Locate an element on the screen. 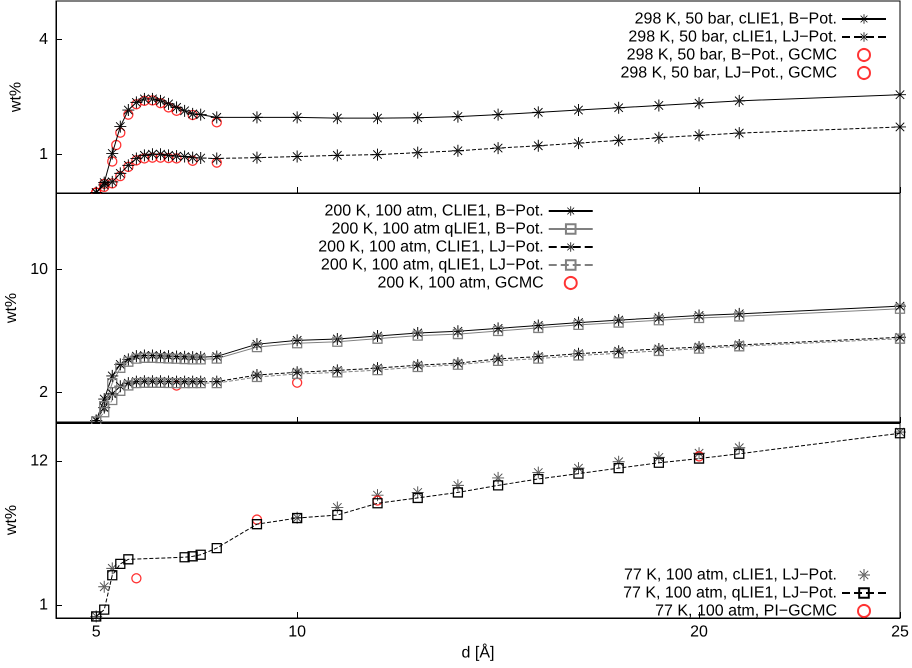 Image resolution: width=912 pixels, height=668 pixels. x-tick-label: 5 is located at coordinates (96, 632).